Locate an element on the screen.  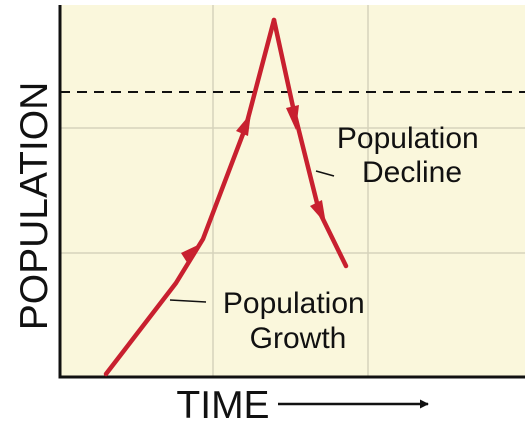
growth-arrowhead-lower is located at coordinates (190, 254).